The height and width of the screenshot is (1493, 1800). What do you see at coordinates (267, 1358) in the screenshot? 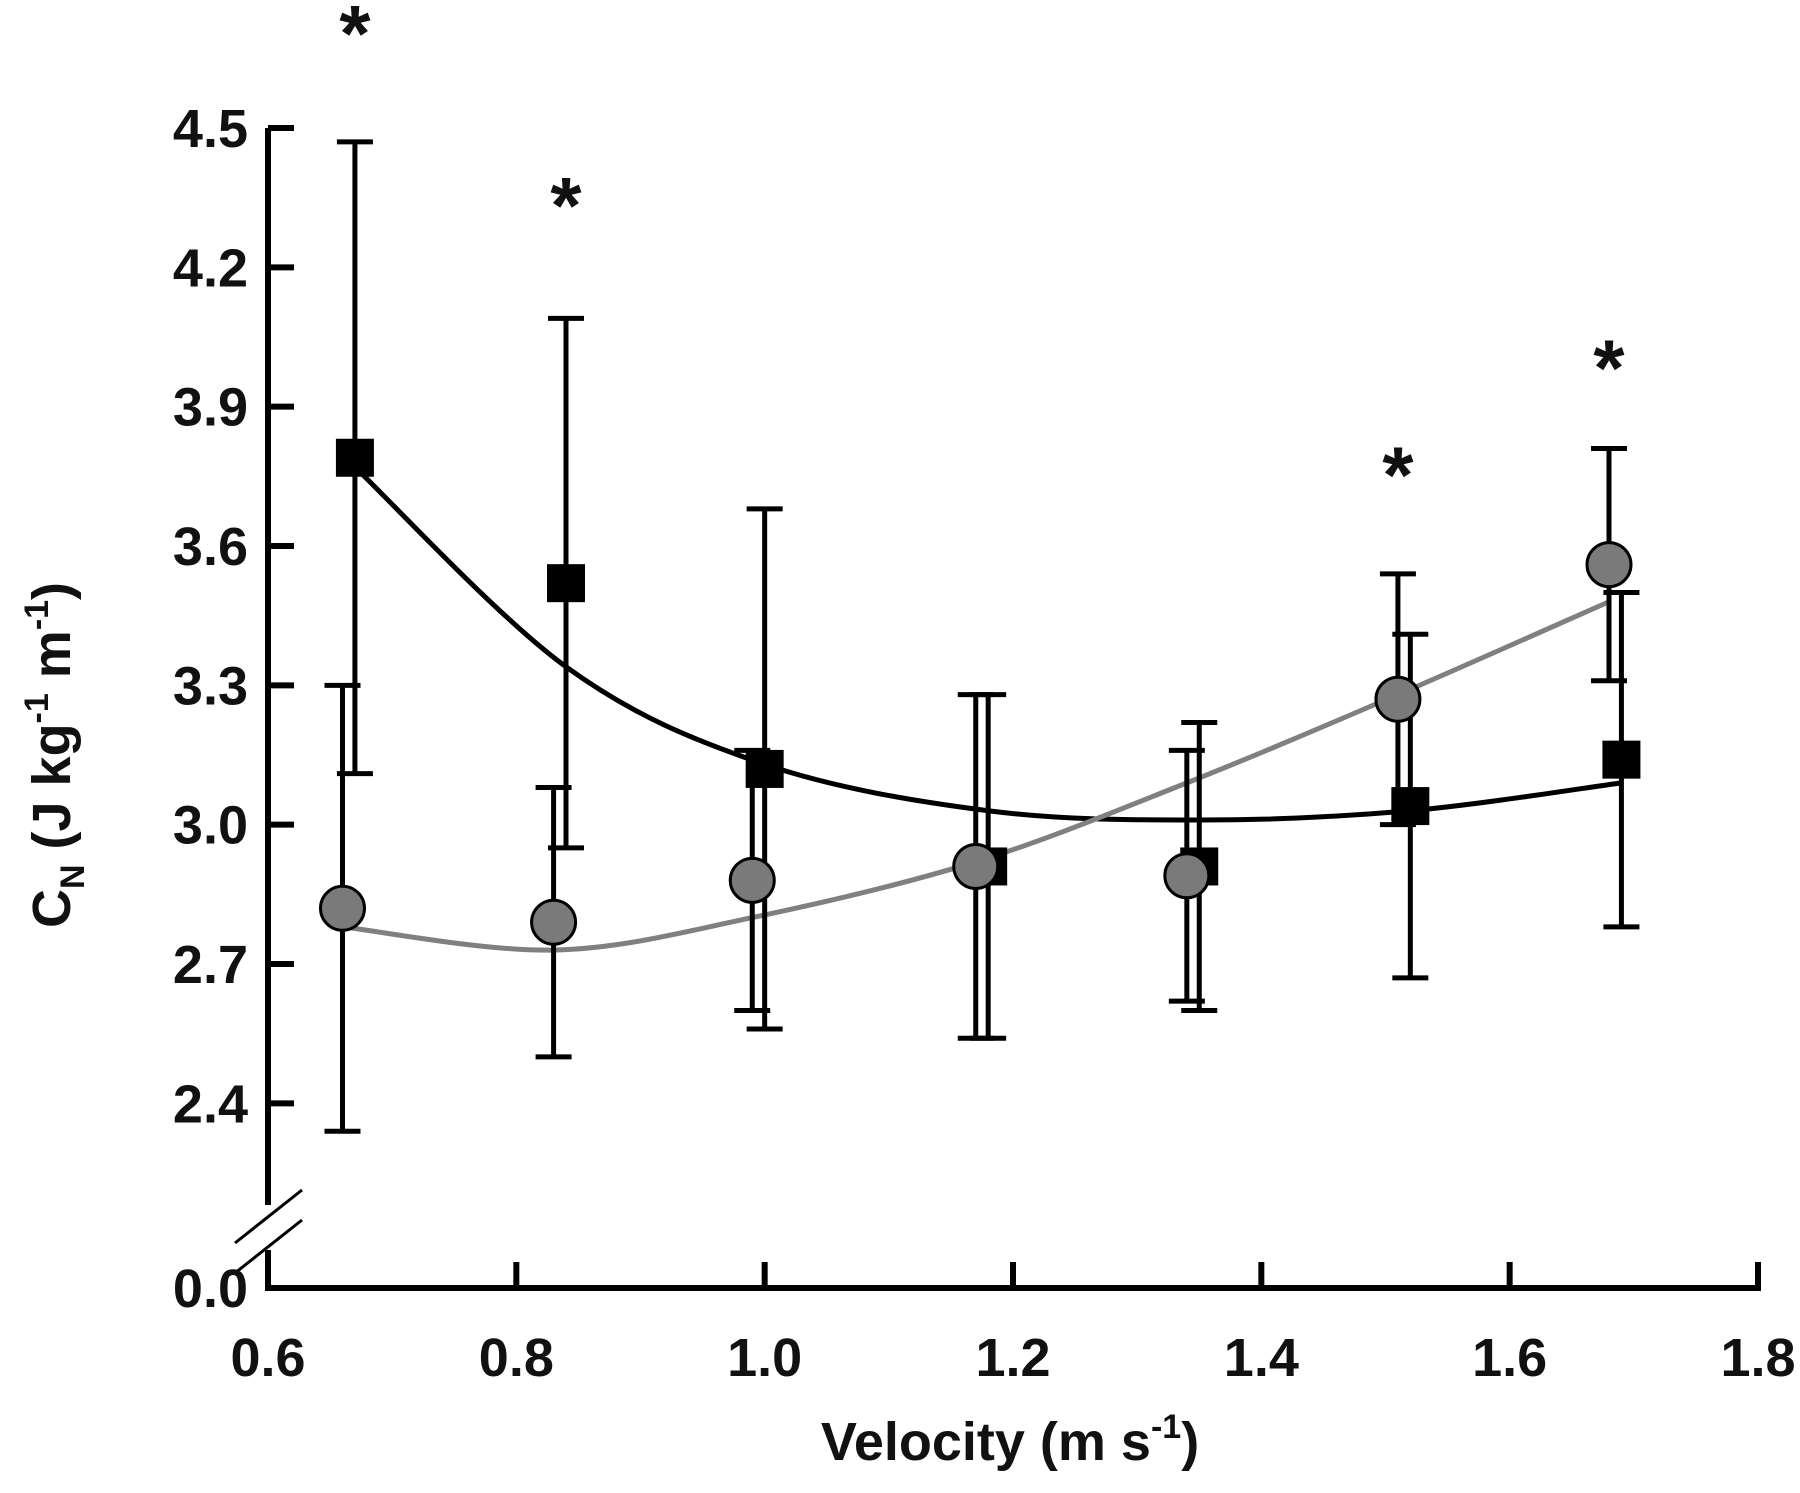
I see `x-tick-label: 0.6` at bounding box center [267, 1358].